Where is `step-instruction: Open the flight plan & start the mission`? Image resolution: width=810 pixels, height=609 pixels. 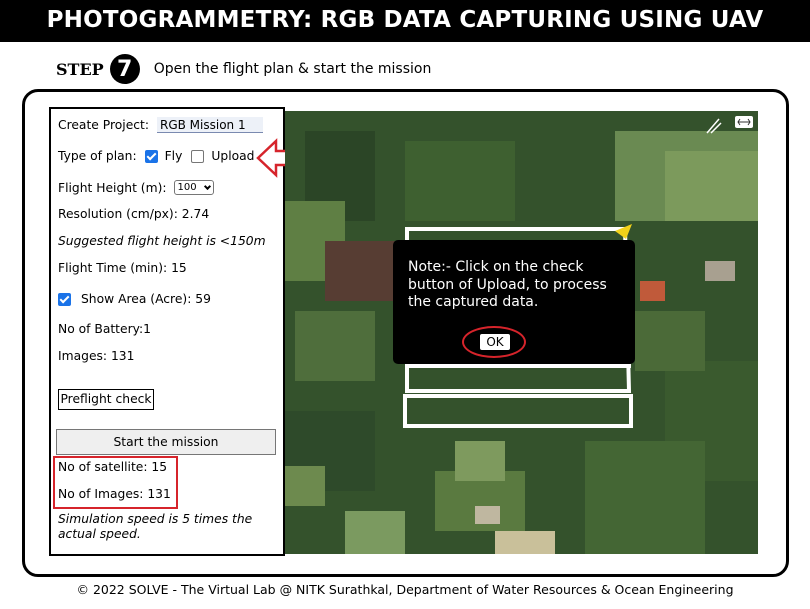 step-instruction: Open the flight plan & start the mission is located at coordinates (292, 69).